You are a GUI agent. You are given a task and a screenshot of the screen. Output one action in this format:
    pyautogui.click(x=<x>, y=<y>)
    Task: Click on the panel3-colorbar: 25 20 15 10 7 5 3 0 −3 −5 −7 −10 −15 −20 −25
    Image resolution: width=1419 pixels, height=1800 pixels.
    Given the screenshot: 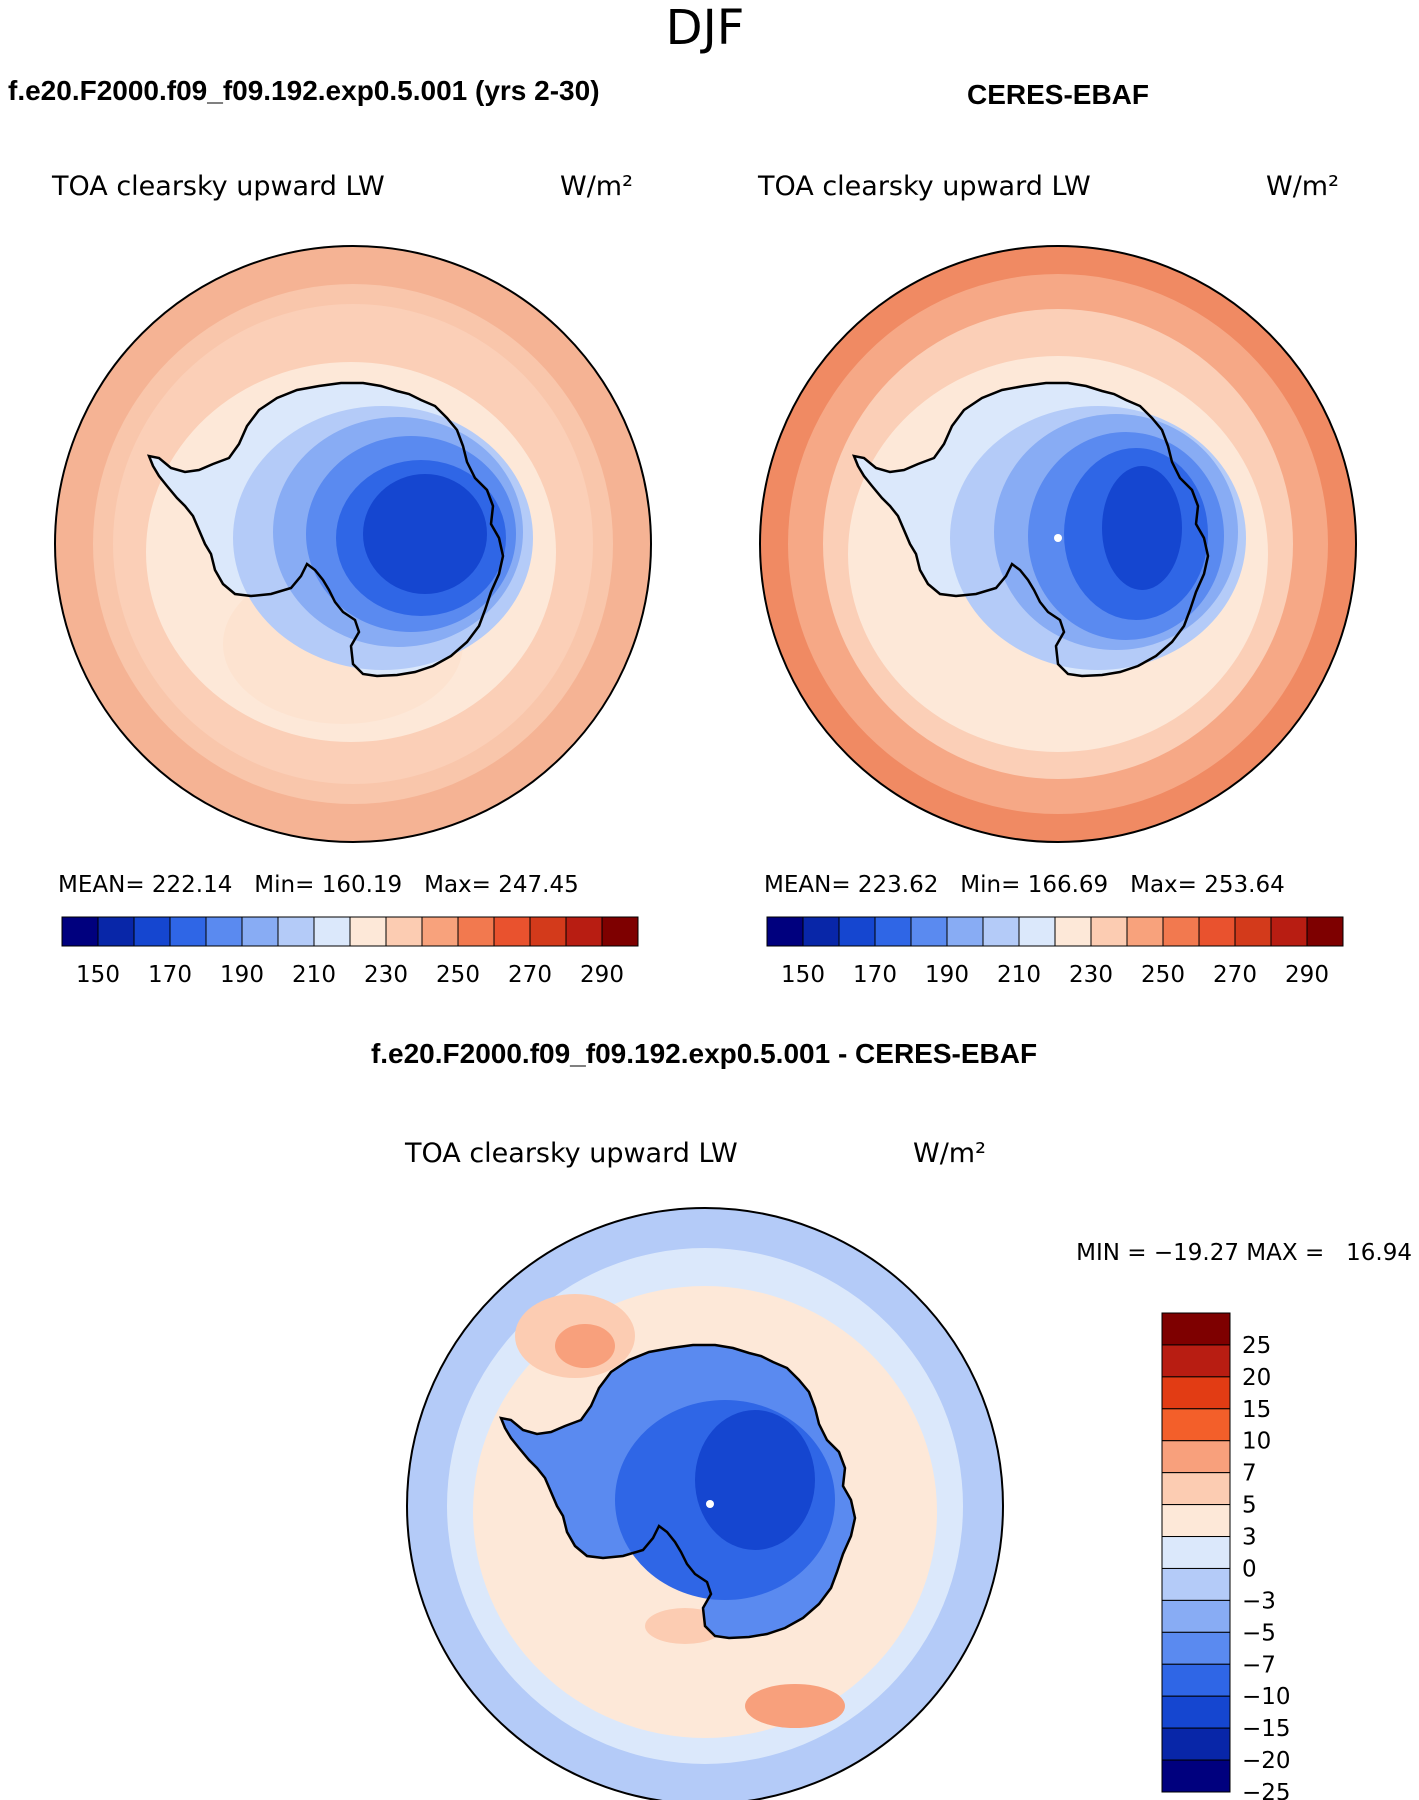 What is the action you would take?
    pyautogui.click(x=1226, y=1556)
    